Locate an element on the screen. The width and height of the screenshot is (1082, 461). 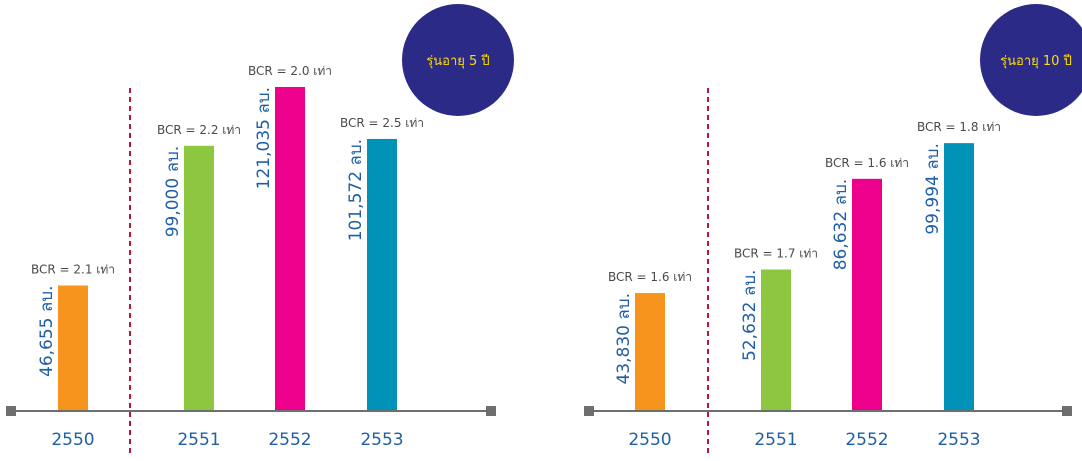
chart1-axis-start-marker is located at coordinates (11, 411).